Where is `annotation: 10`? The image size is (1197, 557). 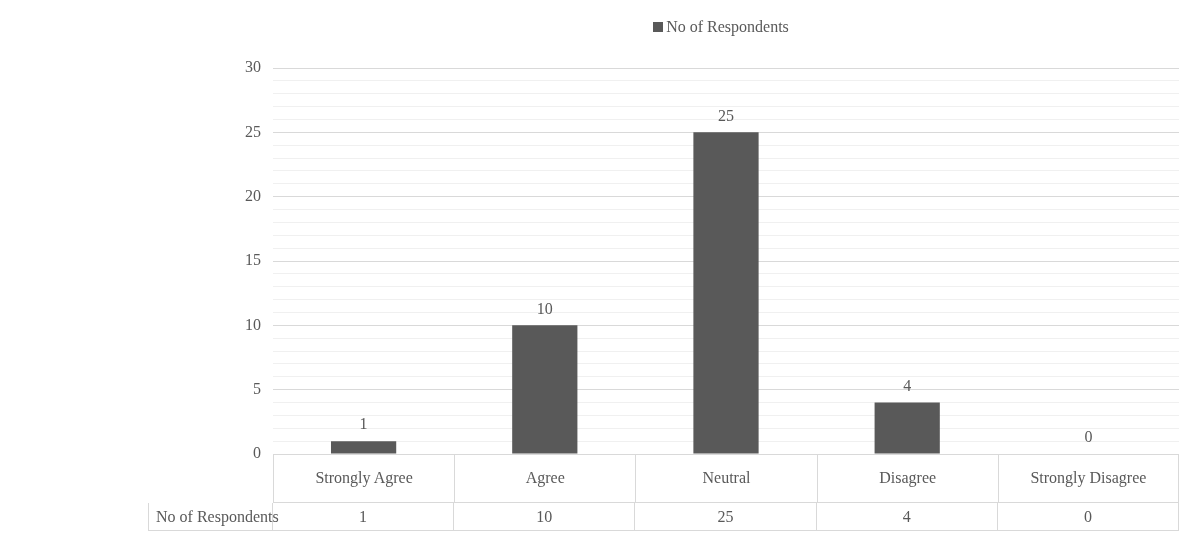
annotation: 10 is located at coordinates (544, 308).